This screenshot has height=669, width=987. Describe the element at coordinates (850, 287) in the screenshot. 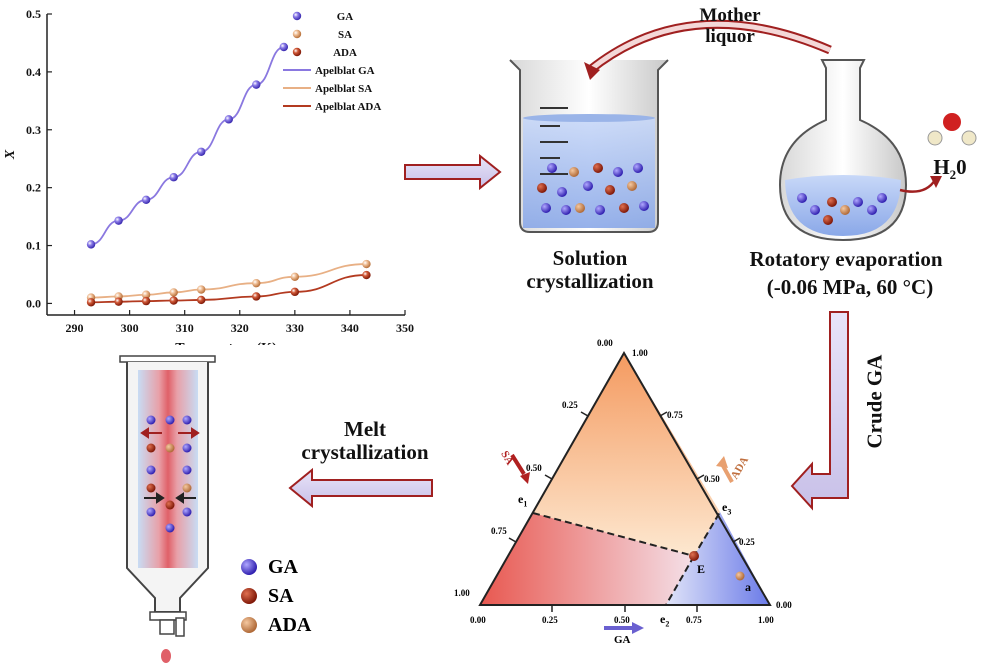

I see `evaporation-conditions-label: (-0.06 MPa, 60 °C)` at that location.